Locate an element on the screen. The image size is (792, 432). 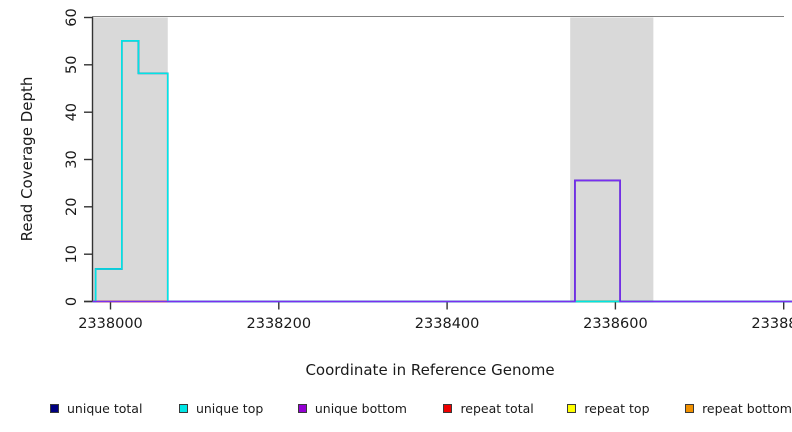
x-tick-label-3: 2338600 is located at coordinates (615, 324).